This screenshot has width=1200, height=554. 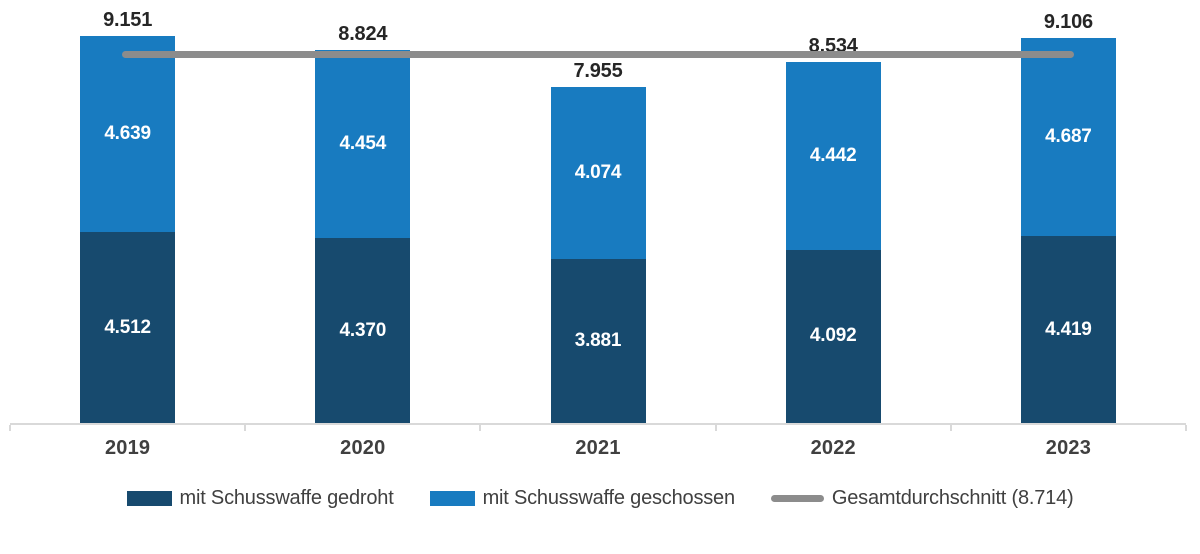 I want to click on legend-item-average: Gesamtdurchschnitt (8.714), so click(x=922, y=498).